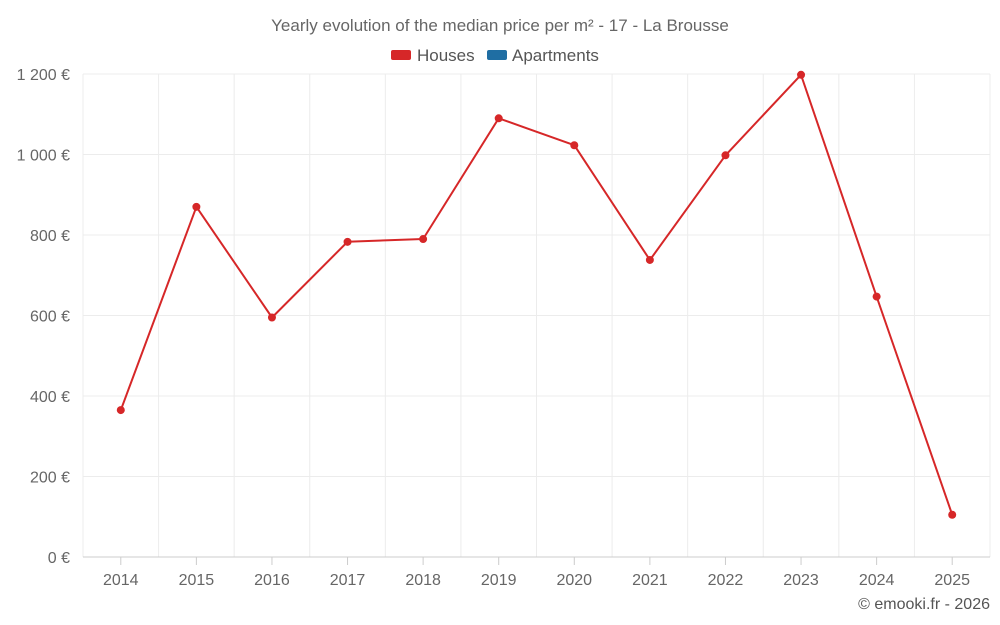  I want to click on x-tick-label: 2015, so click(197, 580).